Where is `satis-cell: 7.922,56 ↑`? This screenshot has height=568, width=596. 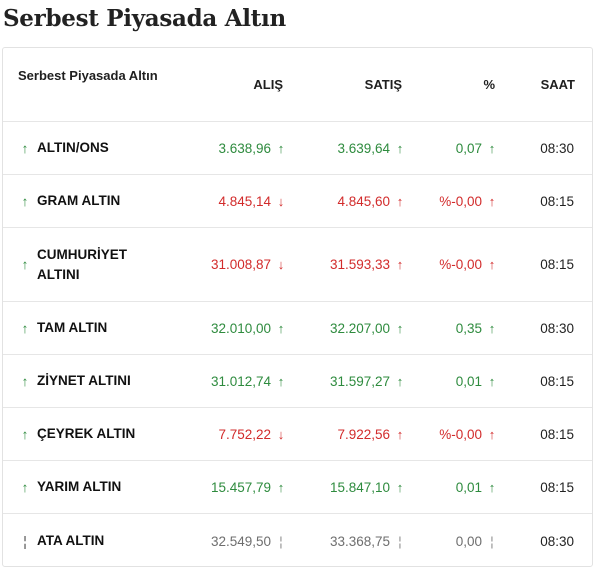
satis-cell: 7.922,56 ↑ is located at coordinates (371, 434).